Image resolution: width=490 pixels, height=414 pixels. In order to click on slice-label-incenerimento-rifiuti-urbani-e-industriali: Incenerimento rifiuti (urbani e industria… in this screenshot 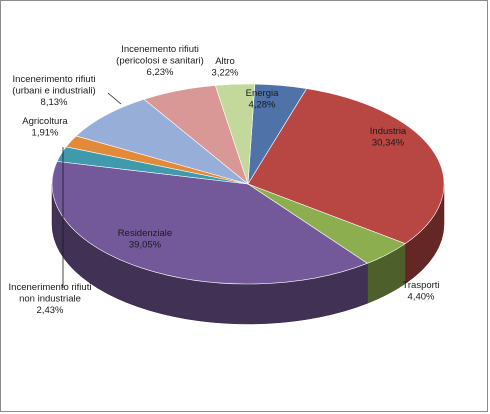, I will do `click(53, 91)`.